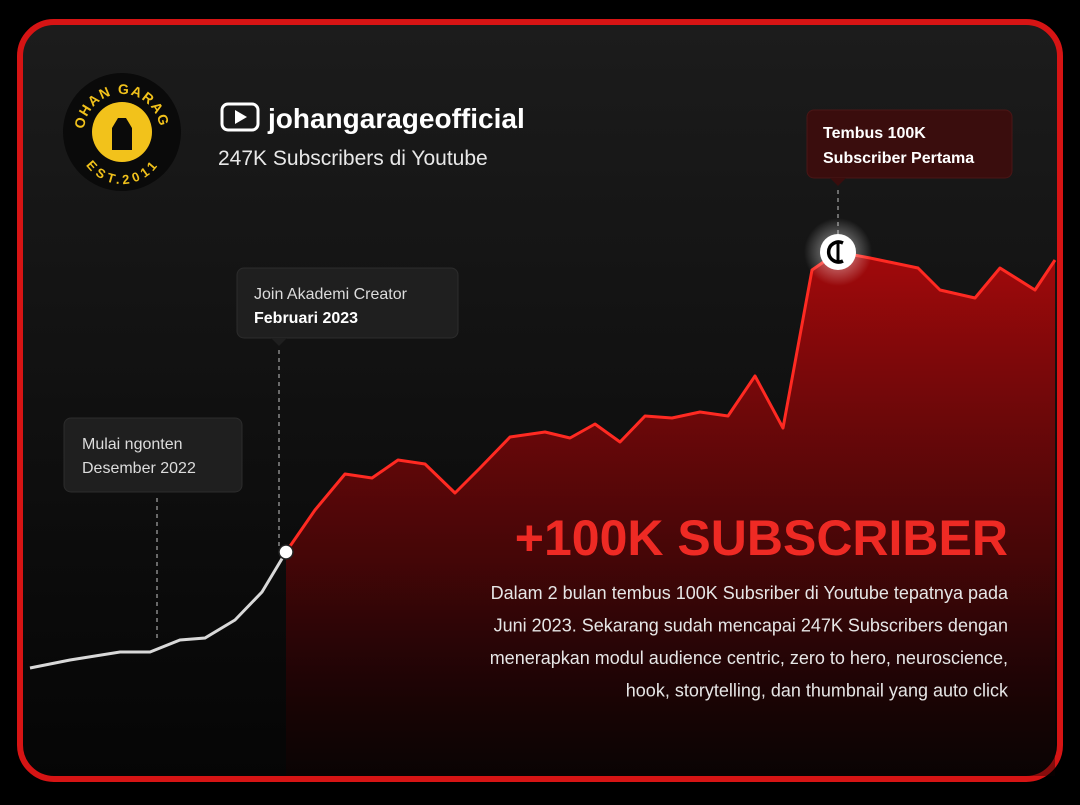 This screenshot has height=805, width=1080. I want to click on growth-line-early, so click(158, 610).